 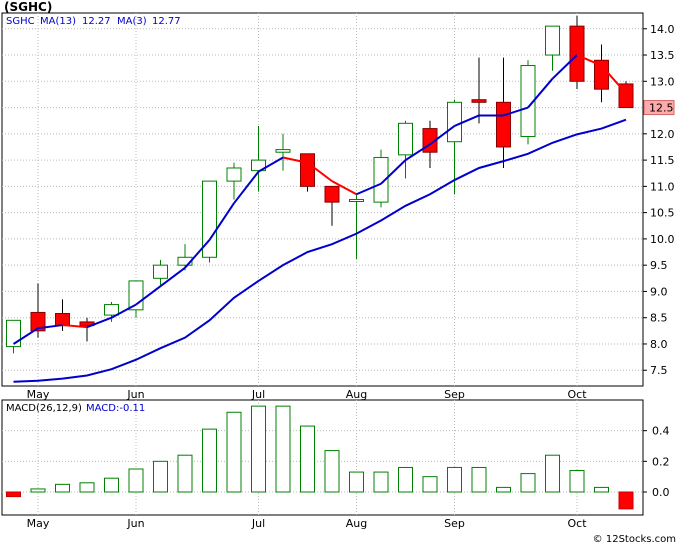 I want to click on watermark: © 12Stocks.com, so click(x=634, y=539).